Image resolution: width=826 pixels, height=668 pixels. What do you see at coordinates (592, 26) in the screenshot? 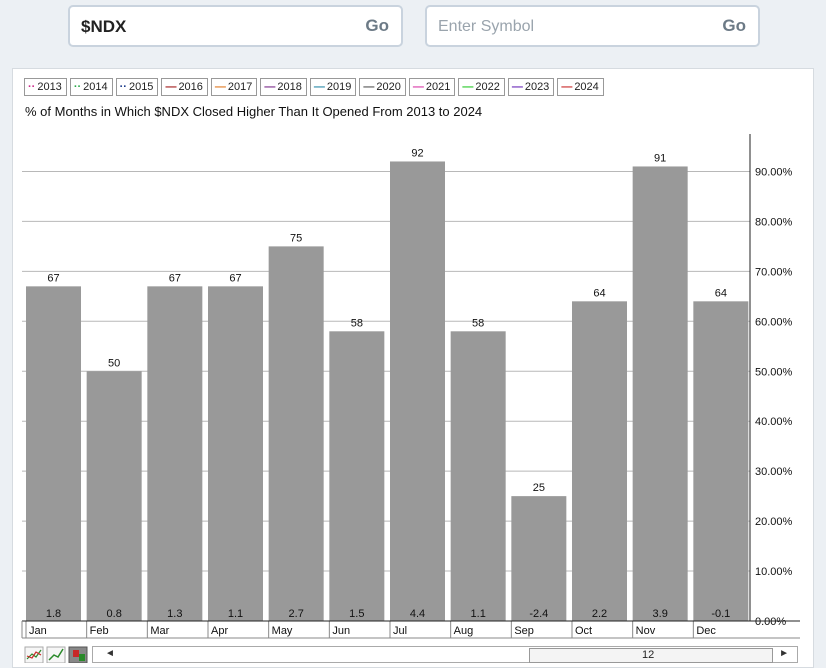
I see `compare-symbol-input: Enter Symbol Go` at bounding box center [592, 26].